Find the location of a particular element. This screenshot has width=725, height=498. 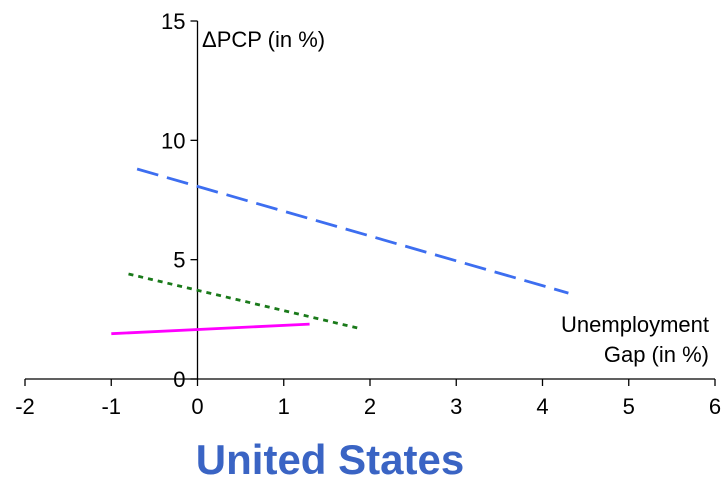

x-tick-label: 5 is located at coordinates (629, 406).